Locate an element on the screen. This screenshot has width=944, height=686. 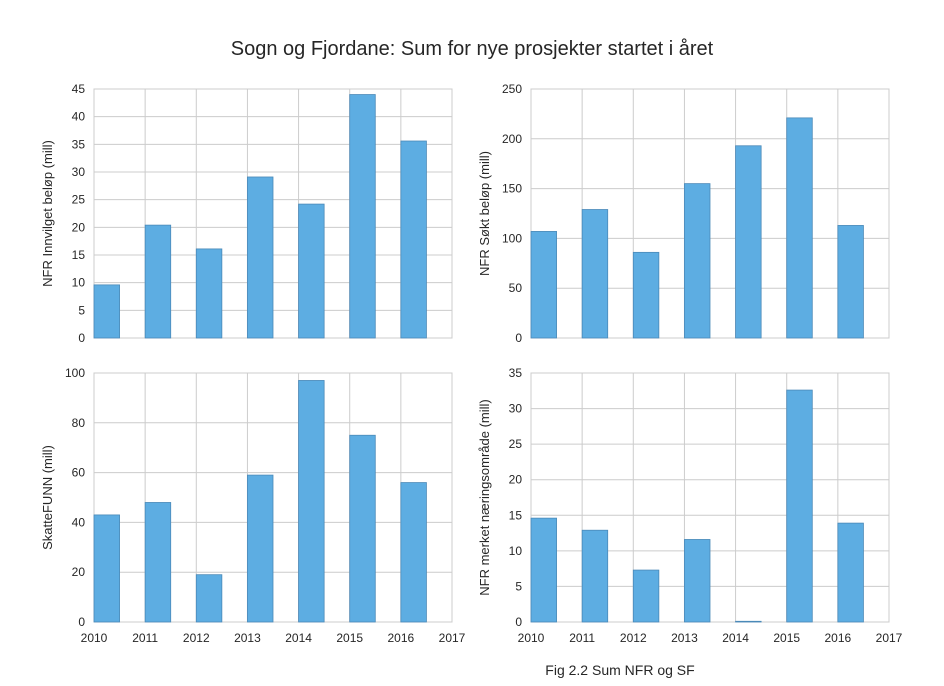
y-tick-label: 150 is located at coordinates (512, 189).